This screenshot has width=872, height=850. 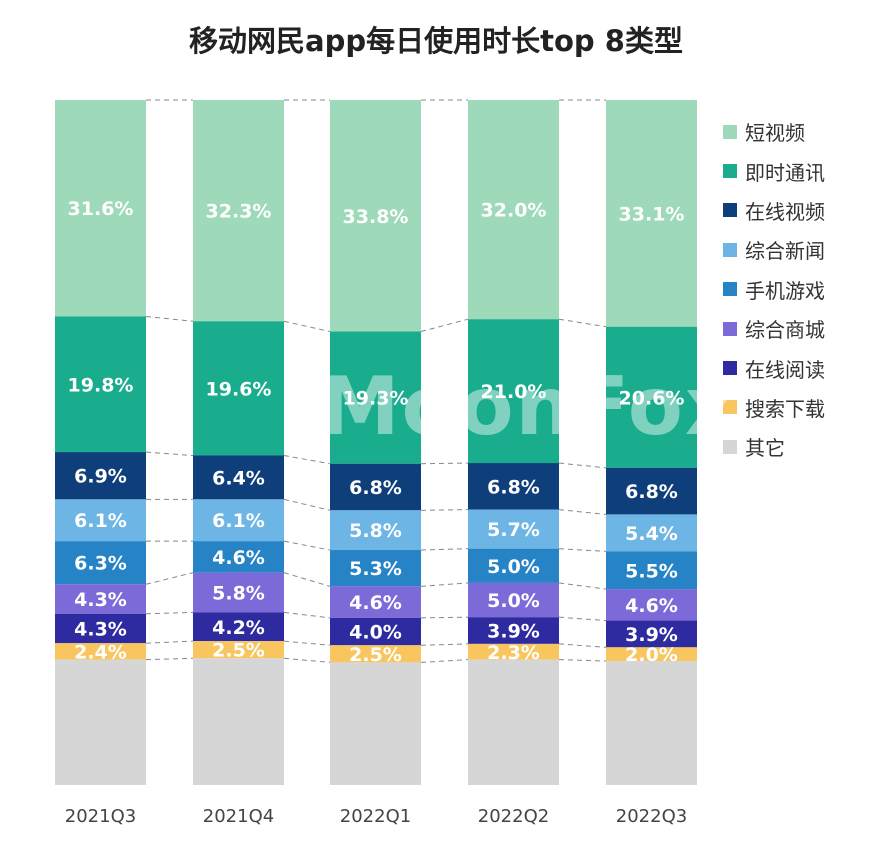 I want to click on data-label: 4.0%, so click(x=375, y=633).